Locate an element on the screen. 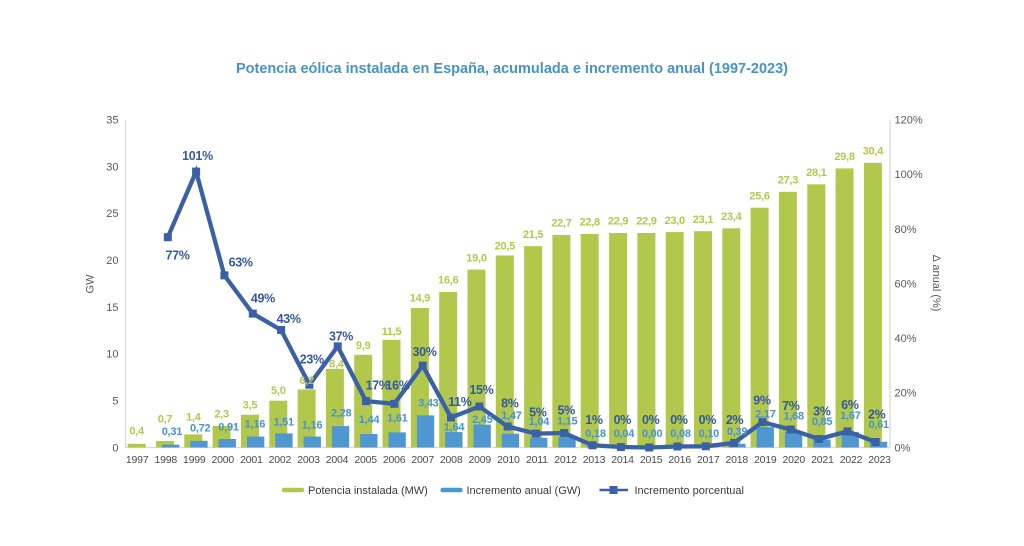  svg-text: 0,00 is located at coordinates (652, 434).